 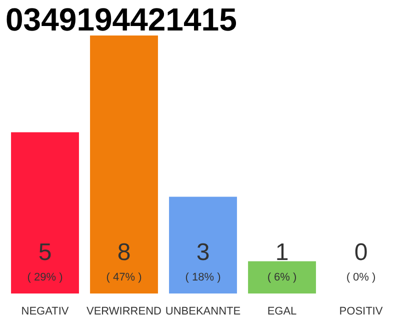 I want to click on x-tick-label: NEGATIV, so click(x=45, y=312).